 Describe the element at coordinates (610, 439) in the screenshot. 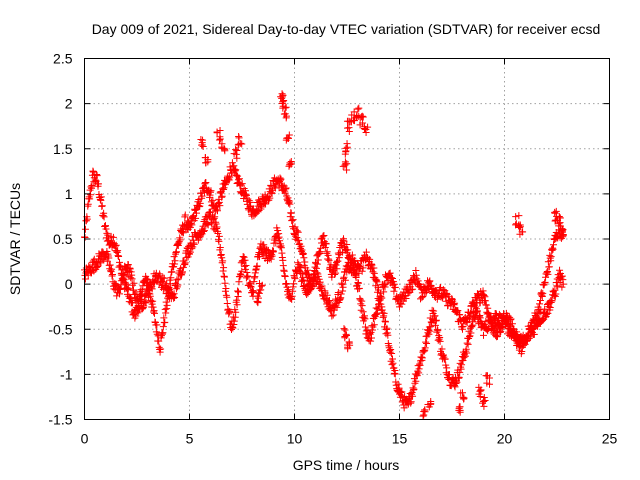

I see `x-tick-label: 25` at that location.